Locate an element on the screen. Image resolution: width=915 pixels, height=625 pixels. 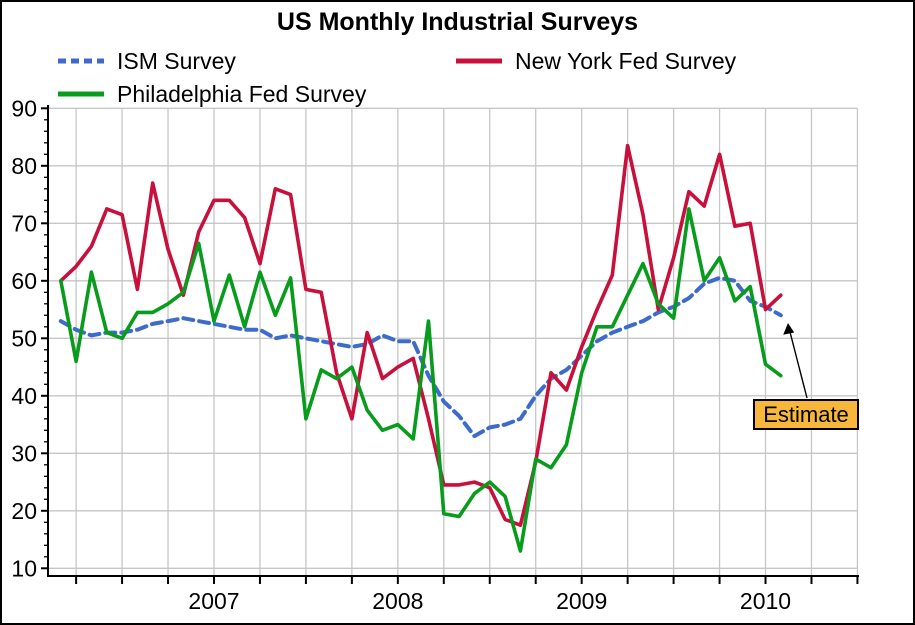
x-year-label: 2009 is located at coordinates (581, 601).